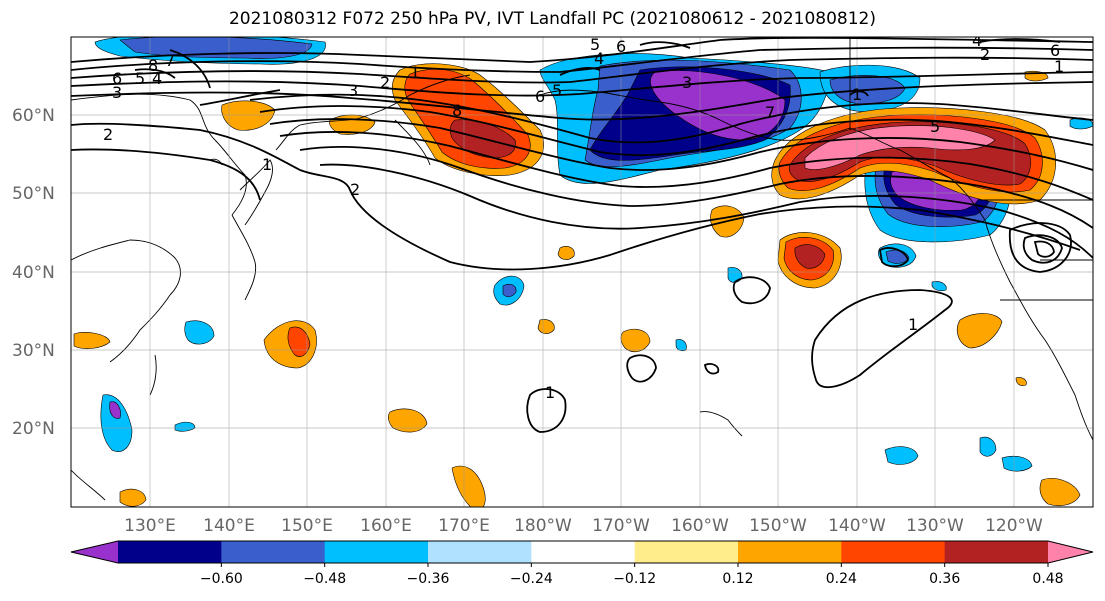  I want to click on colorbar-extend-min, so click(94, 552).